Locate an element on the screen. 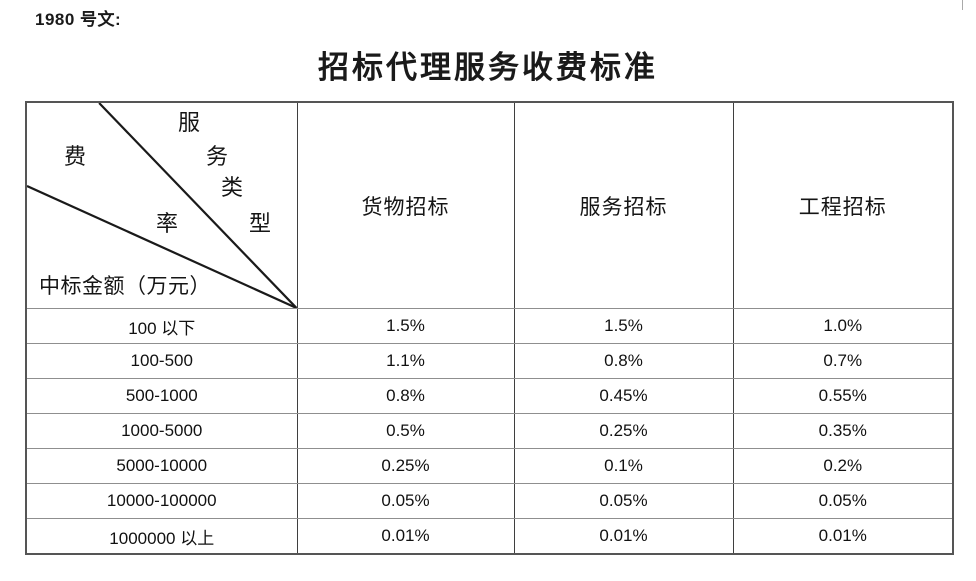  amount-range-cell: 100 以下 is located at coordinates (161, 326).